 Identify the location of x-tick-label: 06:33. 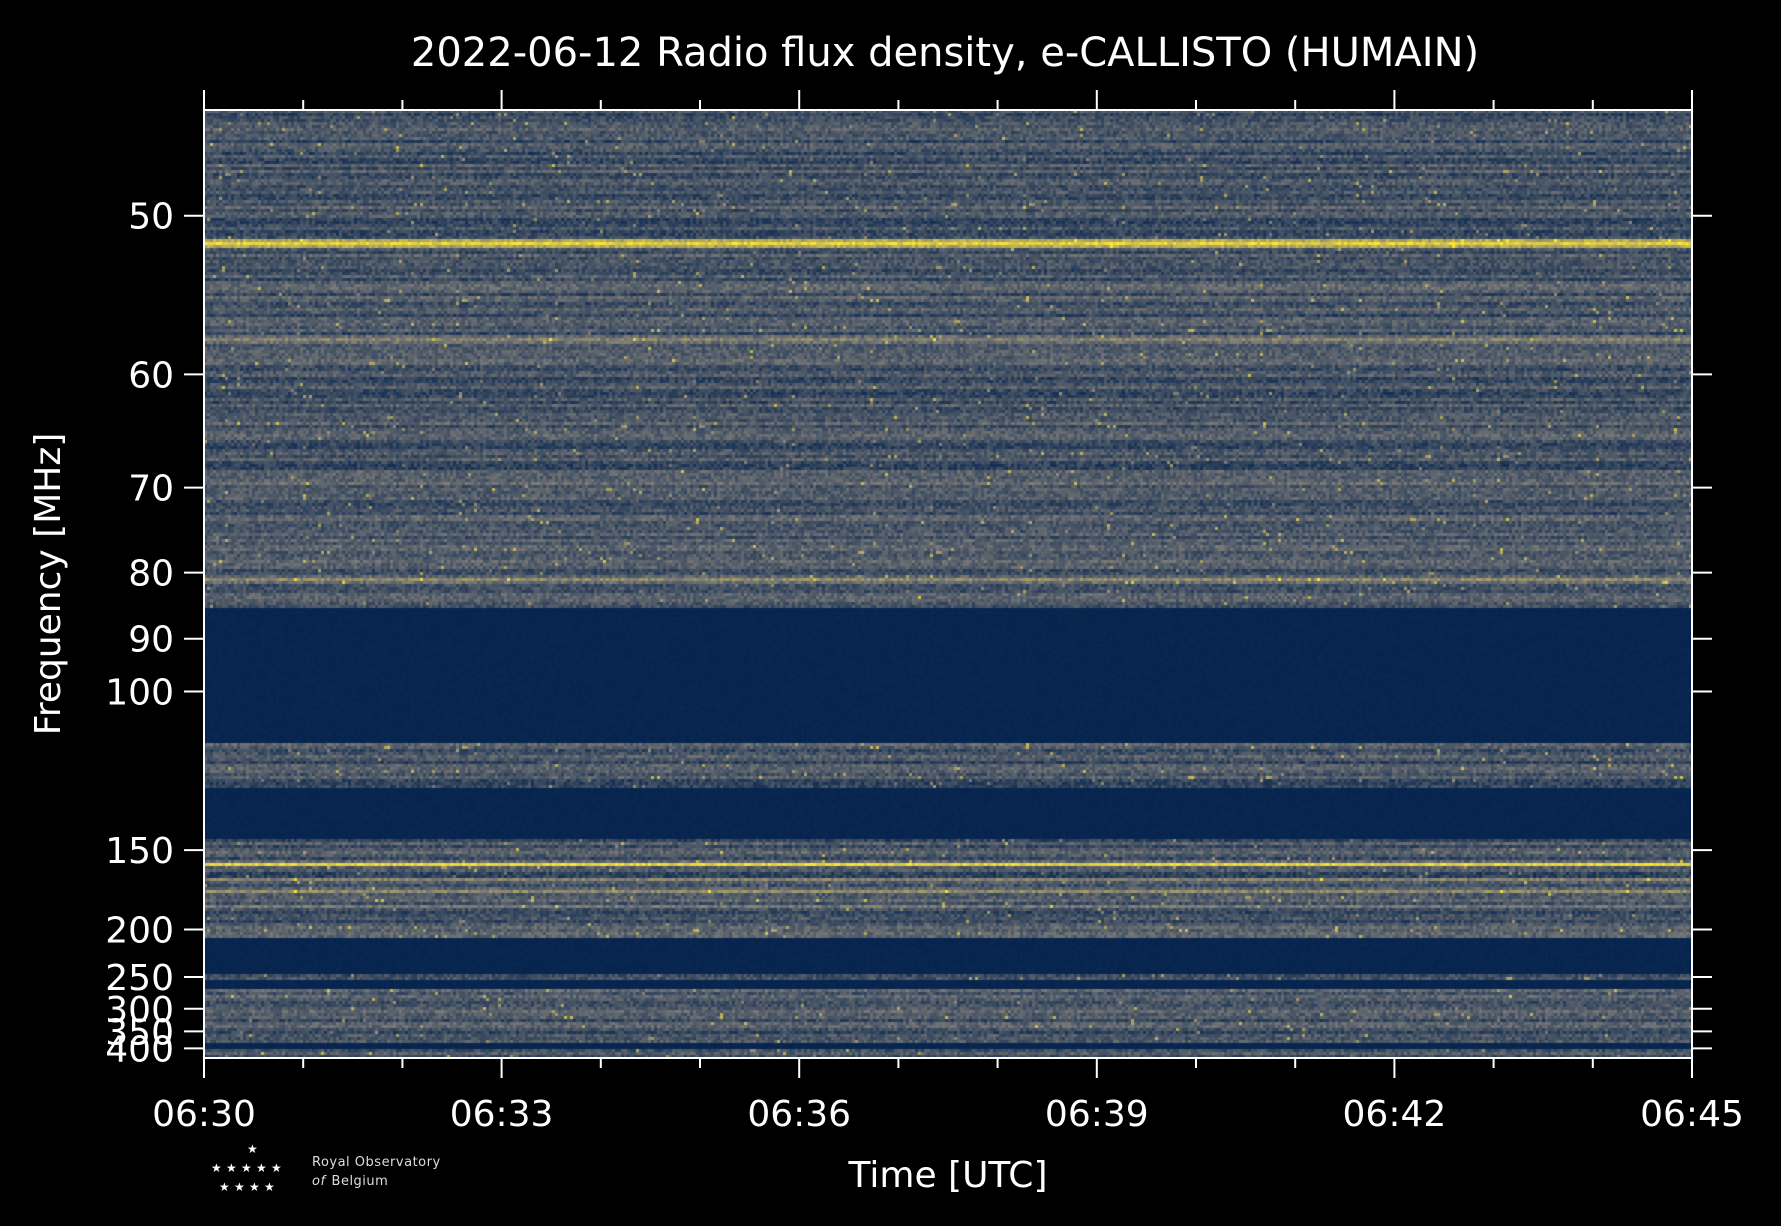
(502, 1114).